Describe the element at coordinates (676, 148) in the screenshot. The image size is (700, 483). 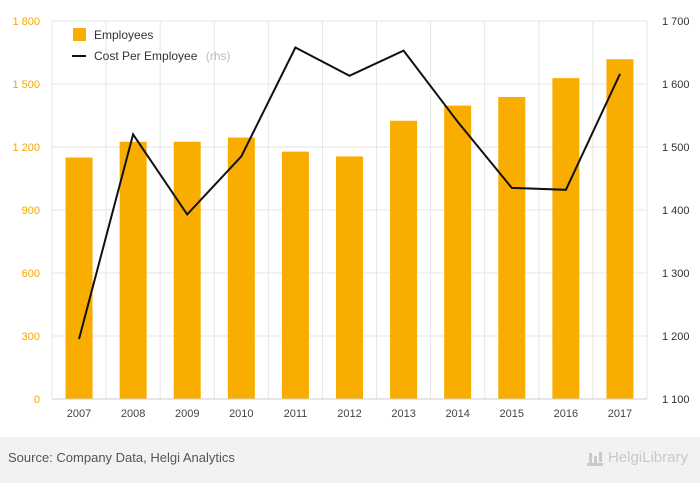
I see `y-right-tick-label: 1 500` at that location.